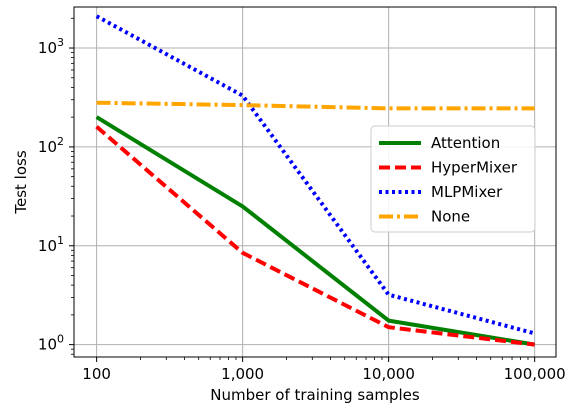 Image resolution: width=566 pixels, height=407 pixels. I want to click on legend-label-none: None, so click(450, 217).